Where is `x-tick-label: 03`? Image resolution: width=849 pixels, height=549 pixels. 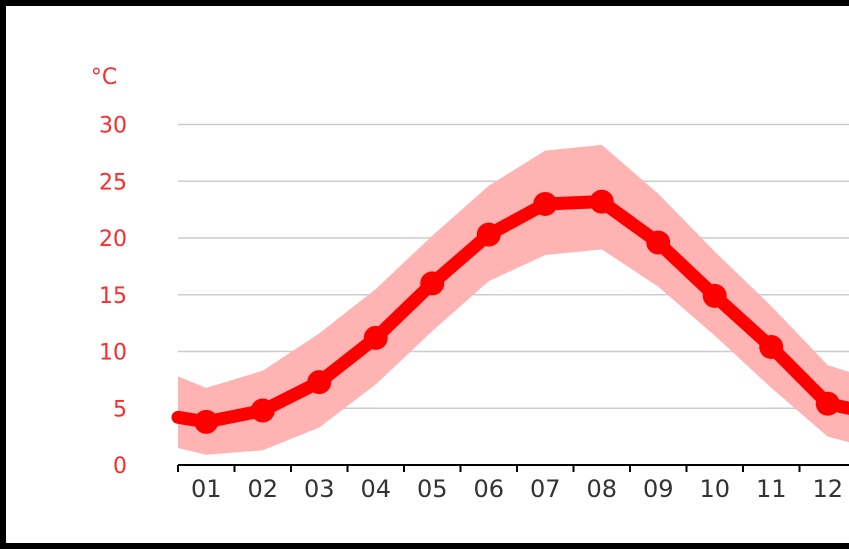 x-tick-label: 03 is located at coordinates (319, 489).